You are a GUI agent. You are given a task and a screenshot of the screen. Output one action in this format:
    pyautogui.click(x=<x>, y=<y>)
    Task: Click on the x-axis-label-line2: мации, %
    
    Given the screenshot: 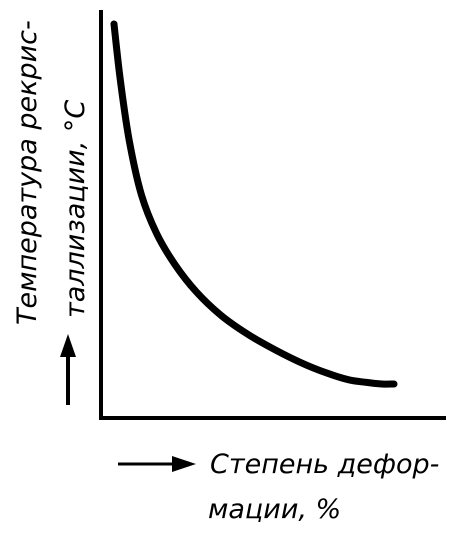 What is the action you would take?
    pyautogui.click(x=274, y=509)
    